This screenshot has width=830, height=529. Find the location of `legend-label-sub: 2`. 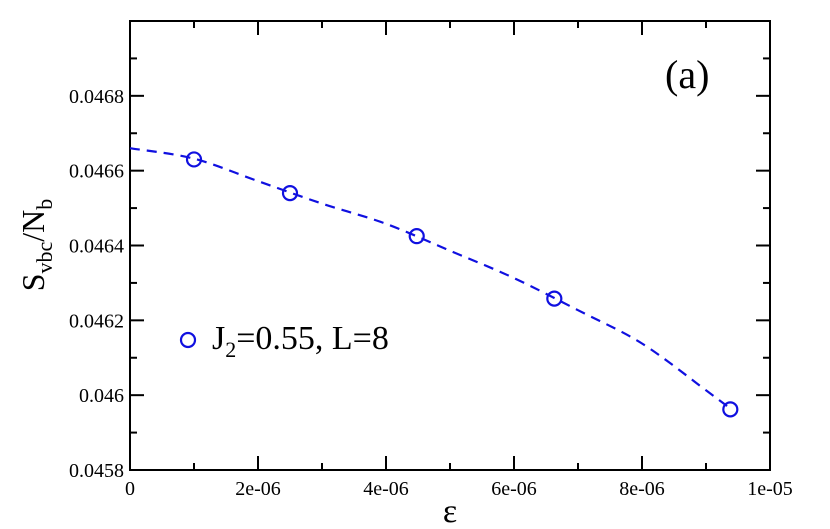

legend-label-sub: 2 is located at coordinates (230, 349).